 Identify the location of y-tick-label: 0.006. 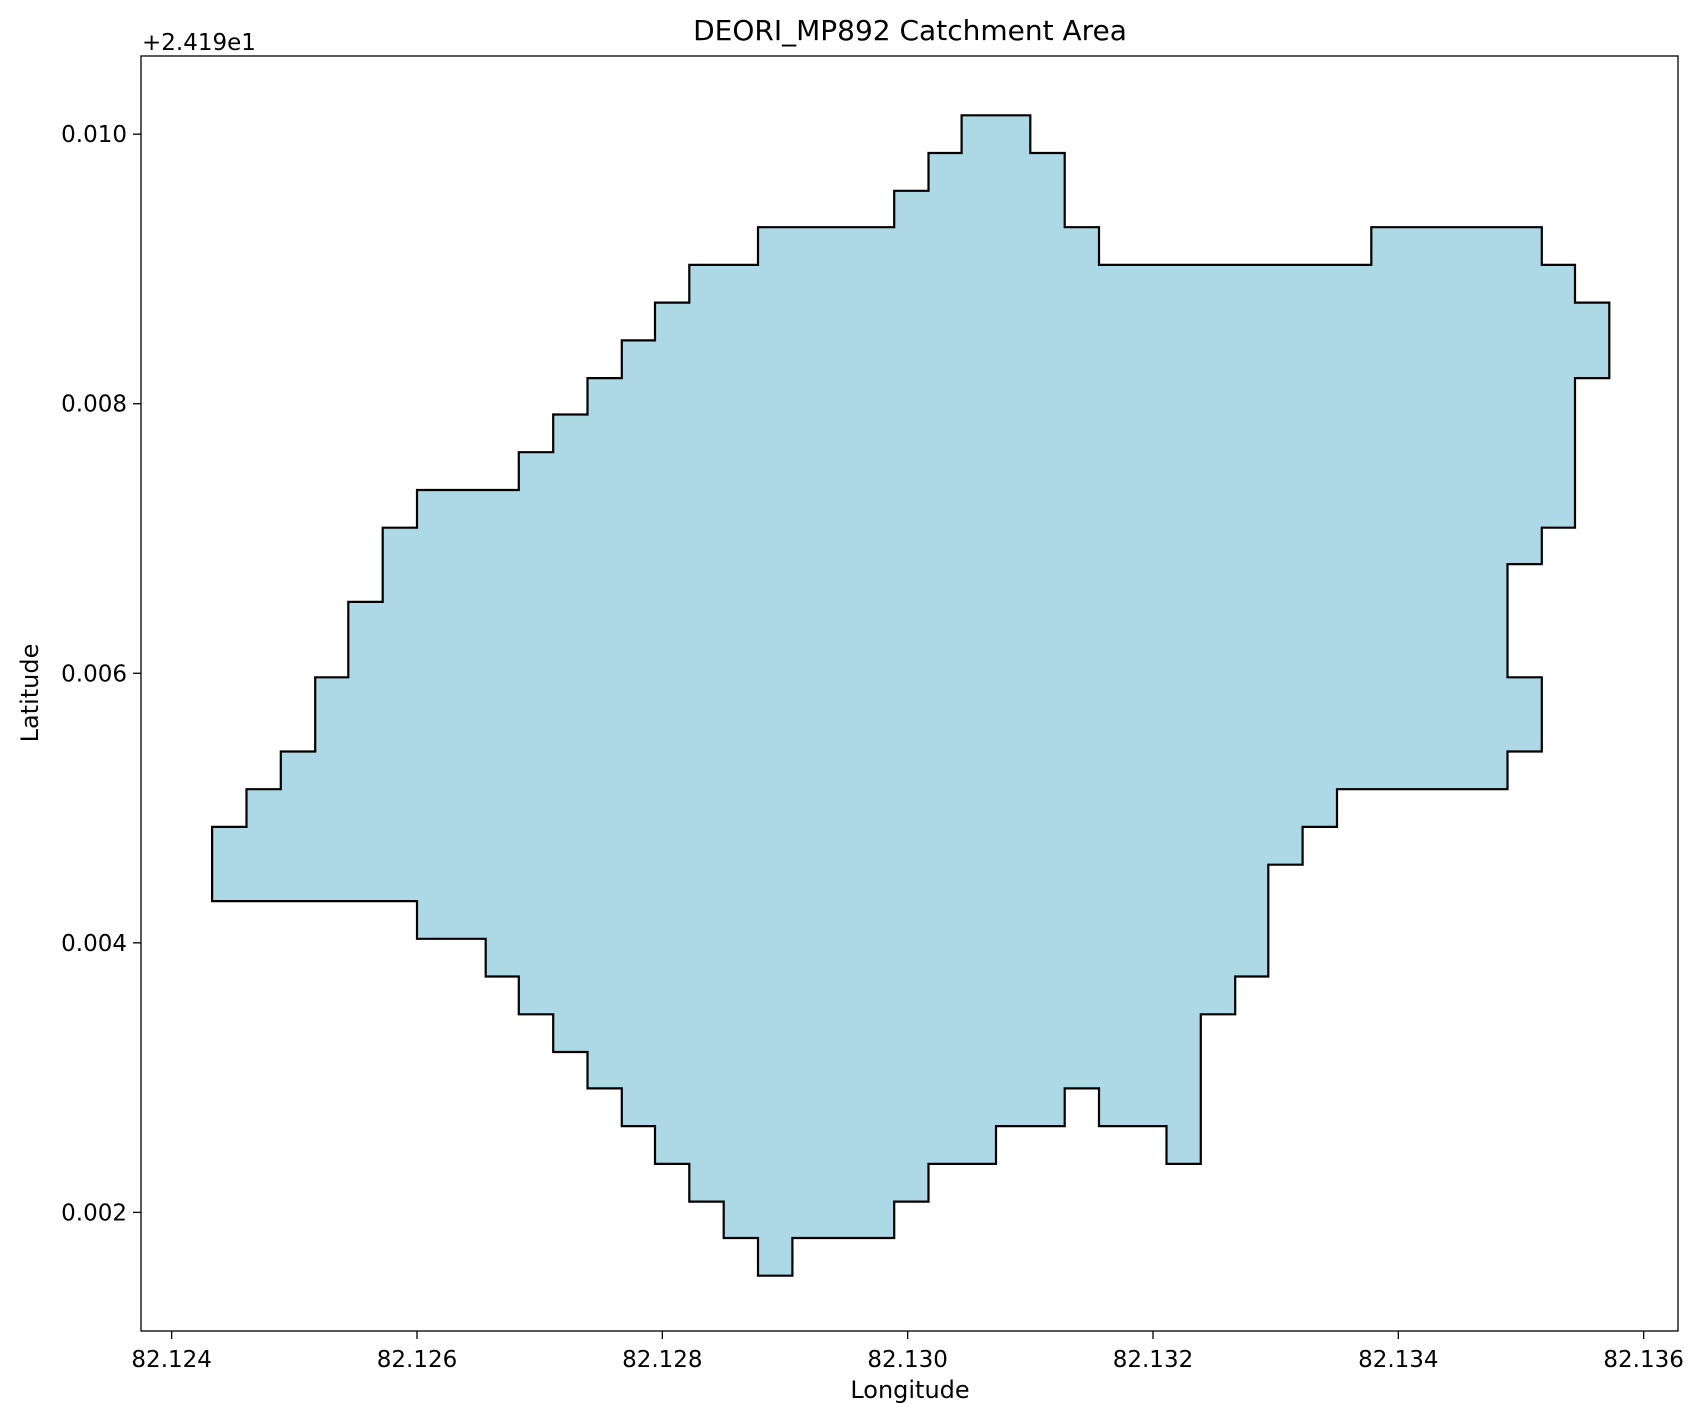
(94, 674).